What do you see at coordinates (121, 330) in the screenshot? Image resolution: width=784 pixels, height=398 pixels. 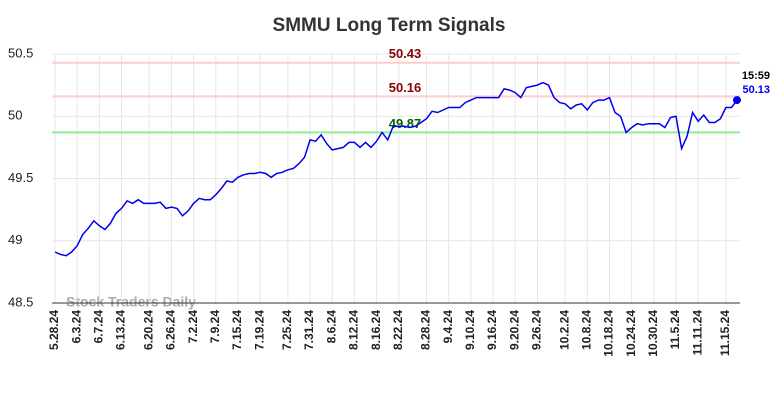 I see `x-tick-label: 6.13.24` at bounding box center [121, 330].